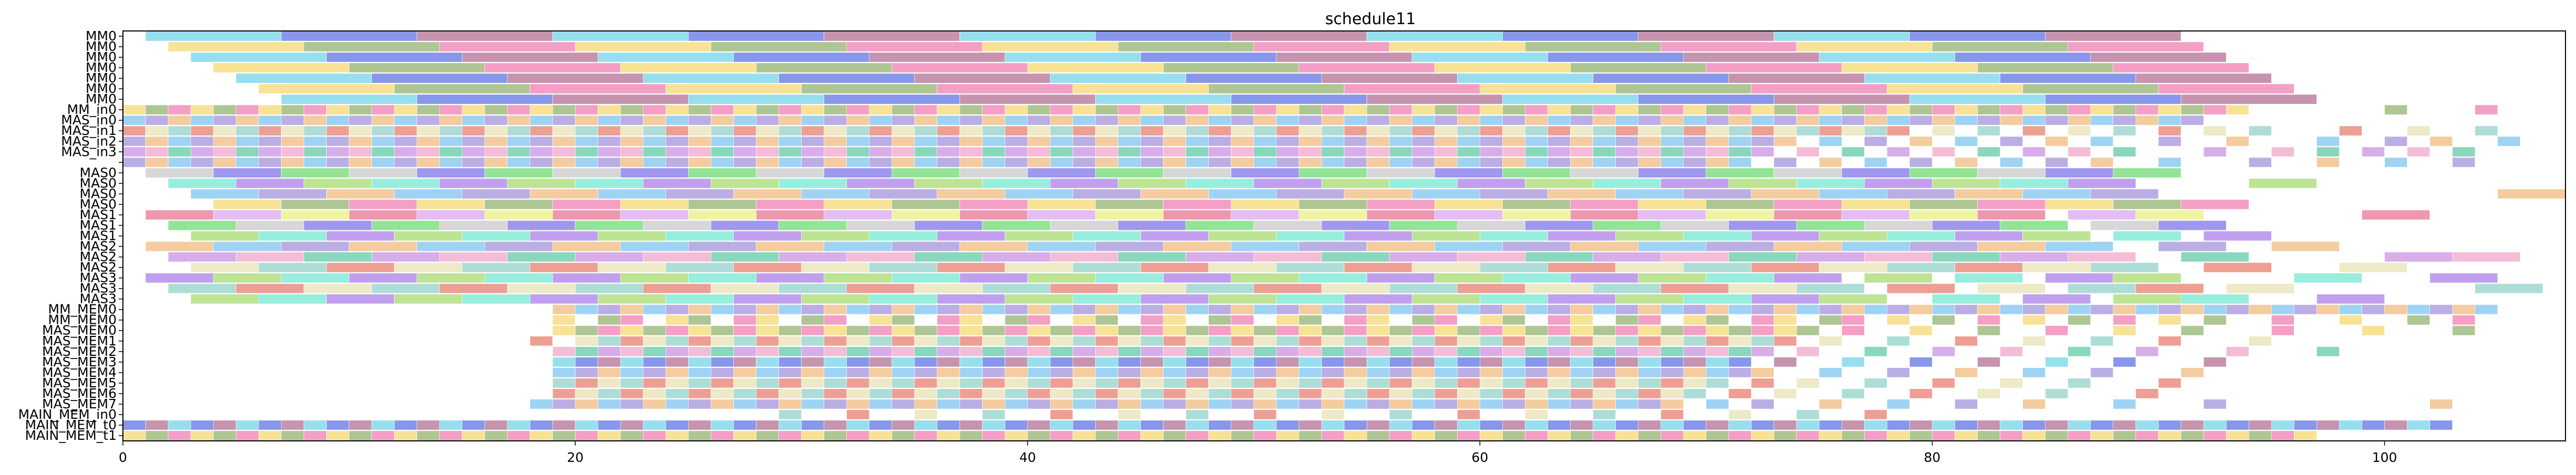 This screenshot has height=475, width=2576. Describe the element at coordinates (98, 267) in the screenshot. I see `y-tick-label: MAS2` at that location.